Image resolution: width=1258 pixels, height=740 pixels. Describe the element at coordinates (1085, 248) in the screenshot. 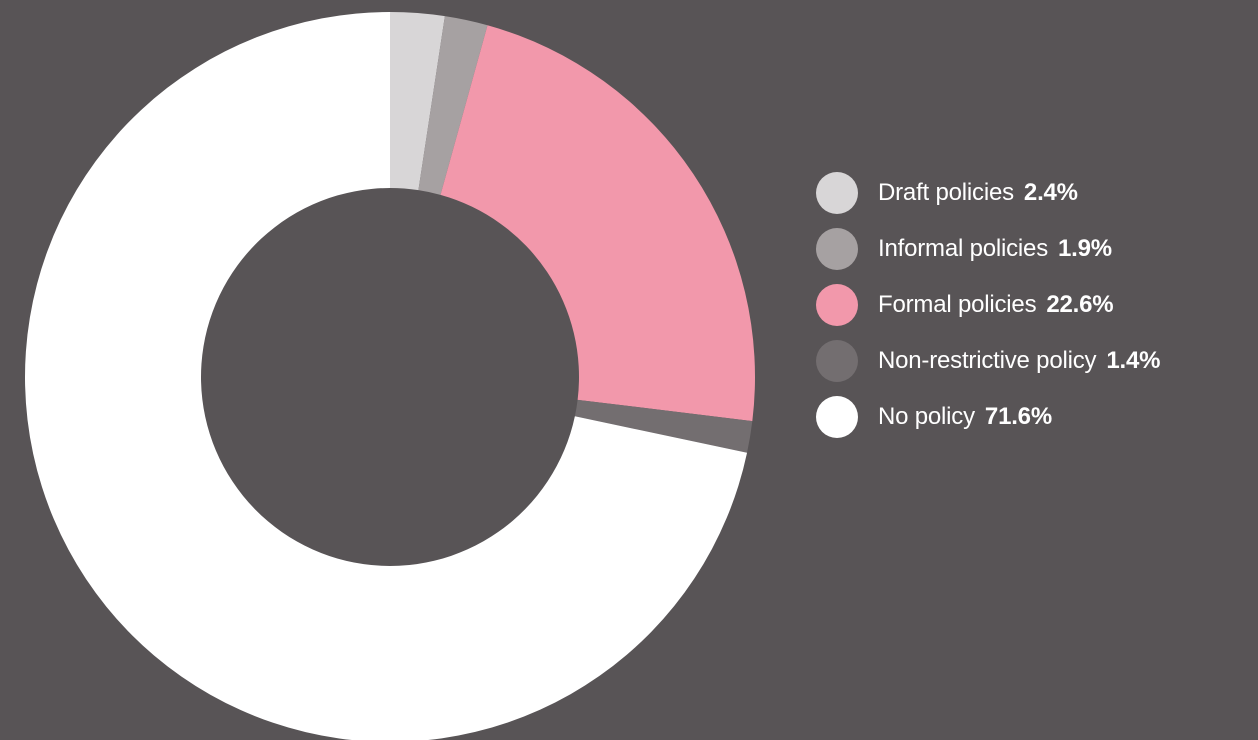

I see `legend-value-informal-policies: 1.9%` at that location.